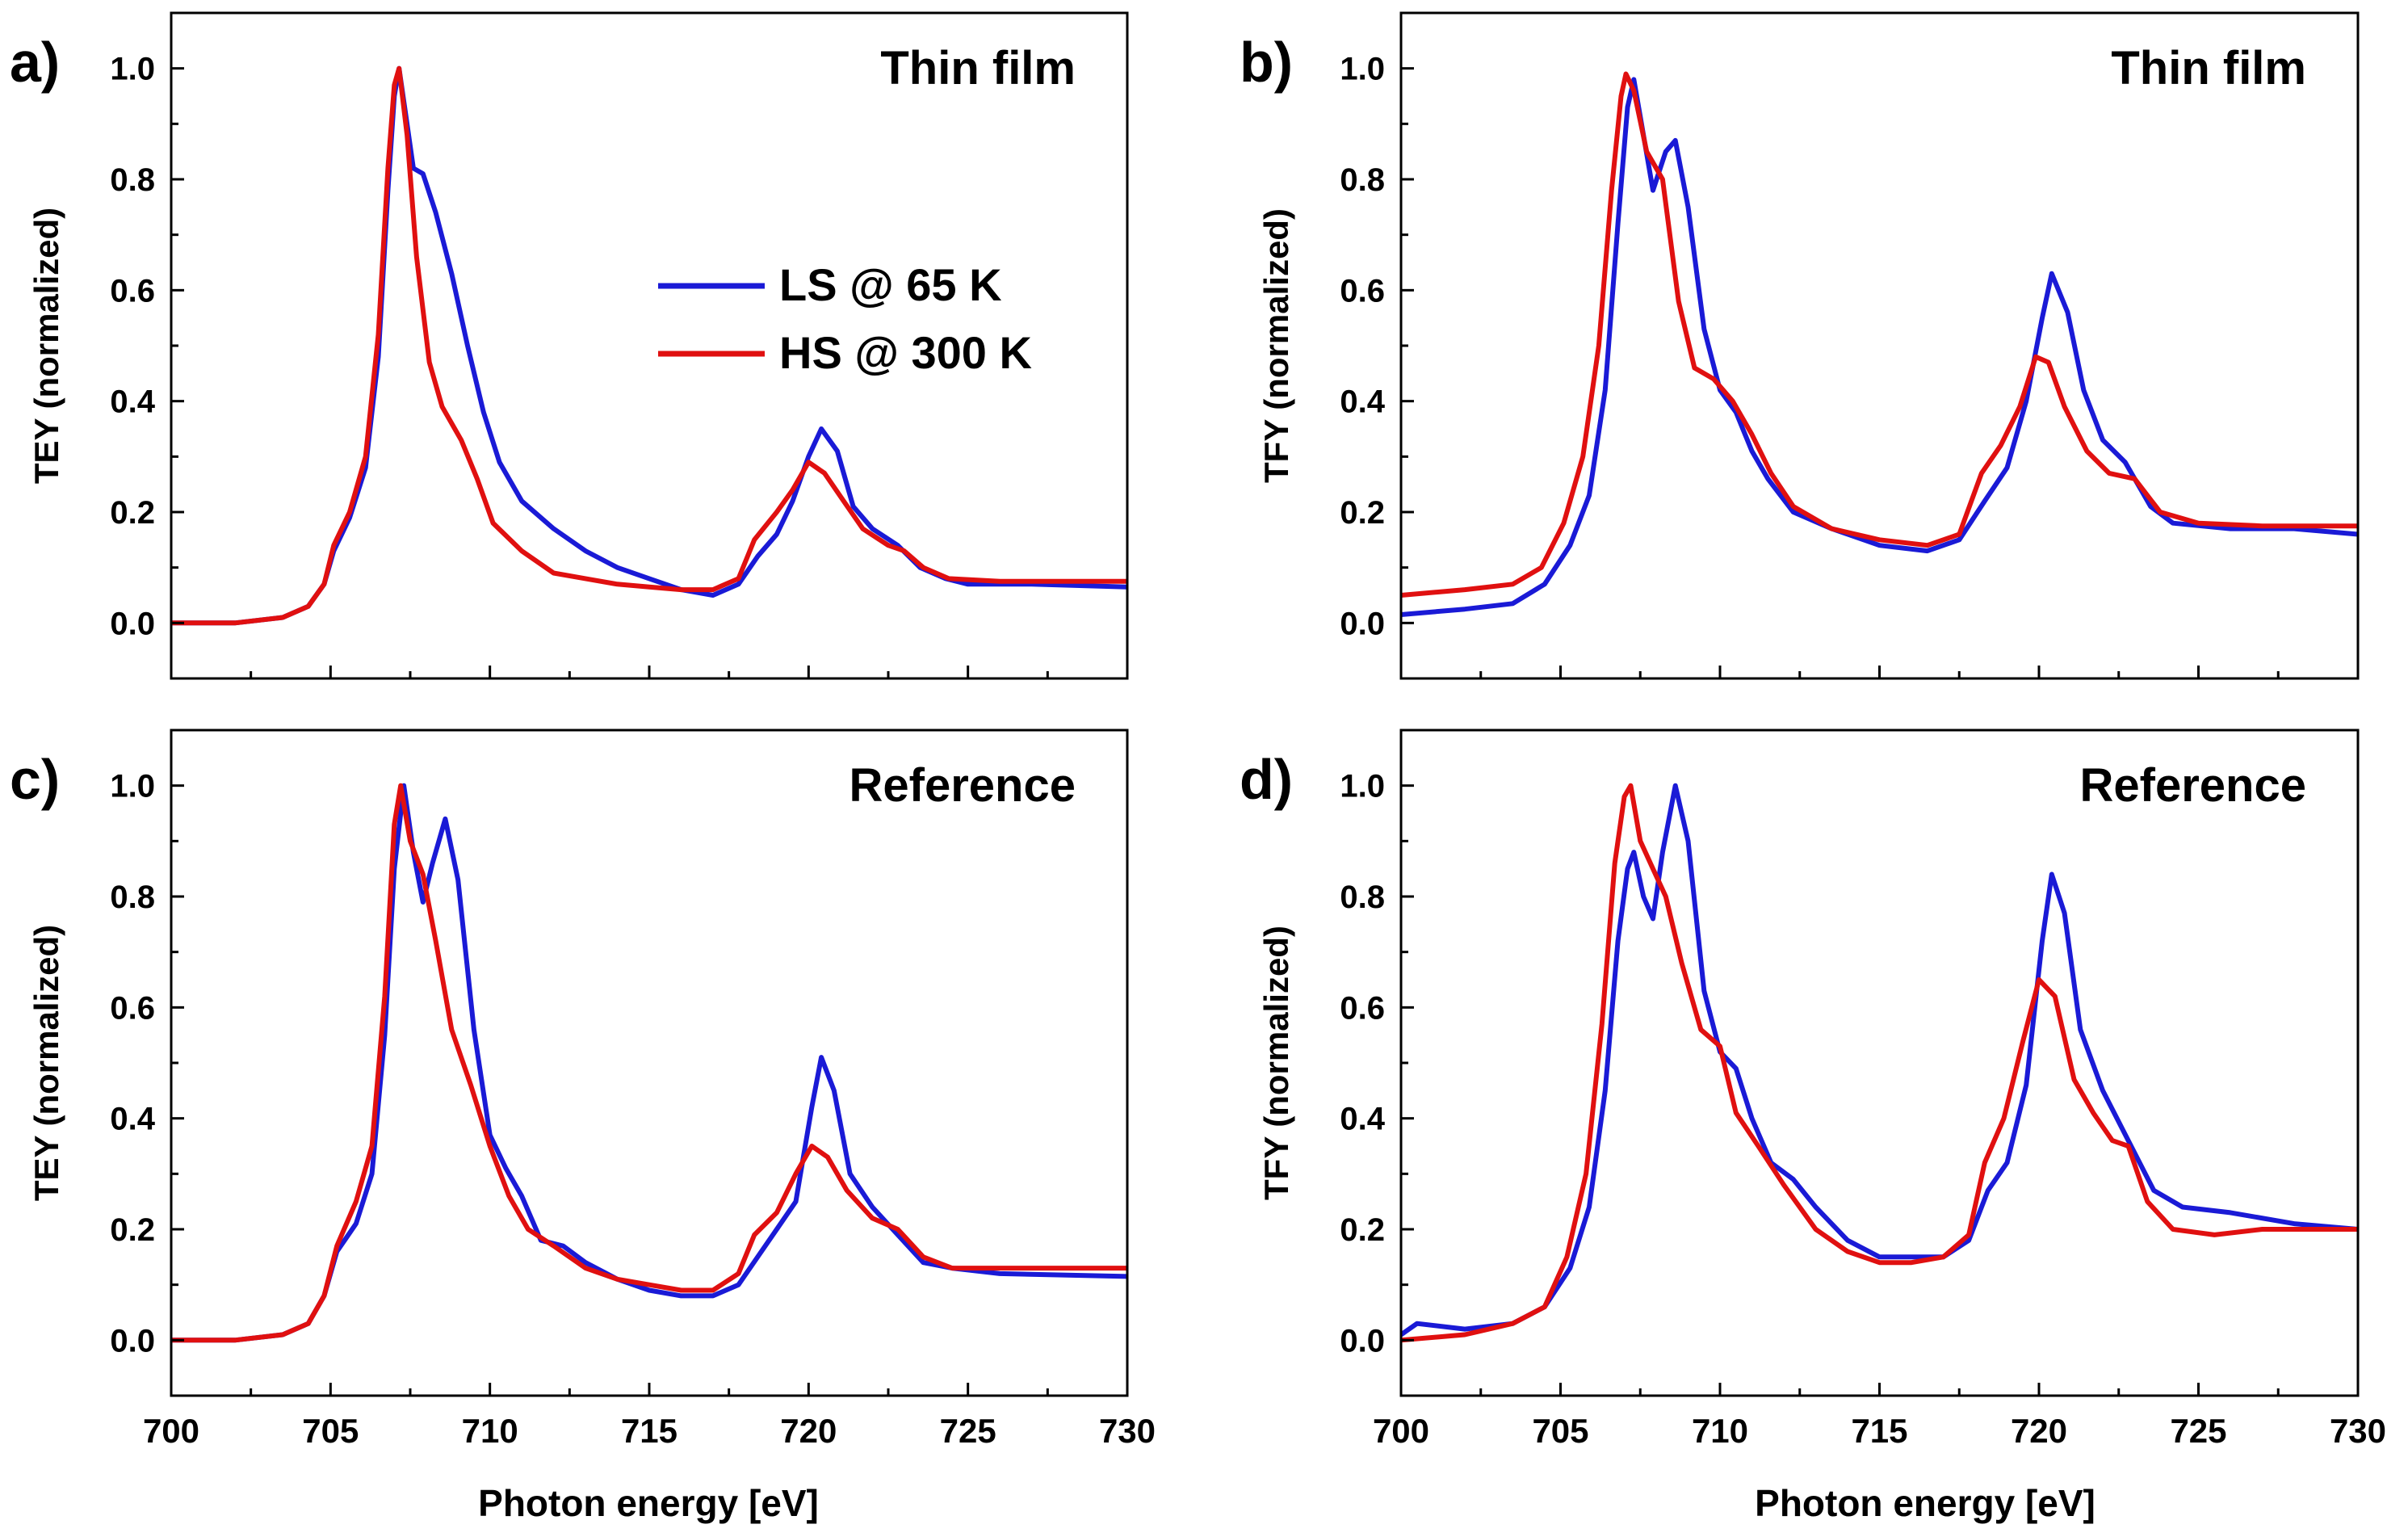  I want to click on panel-letter: a), so click(35, 62).